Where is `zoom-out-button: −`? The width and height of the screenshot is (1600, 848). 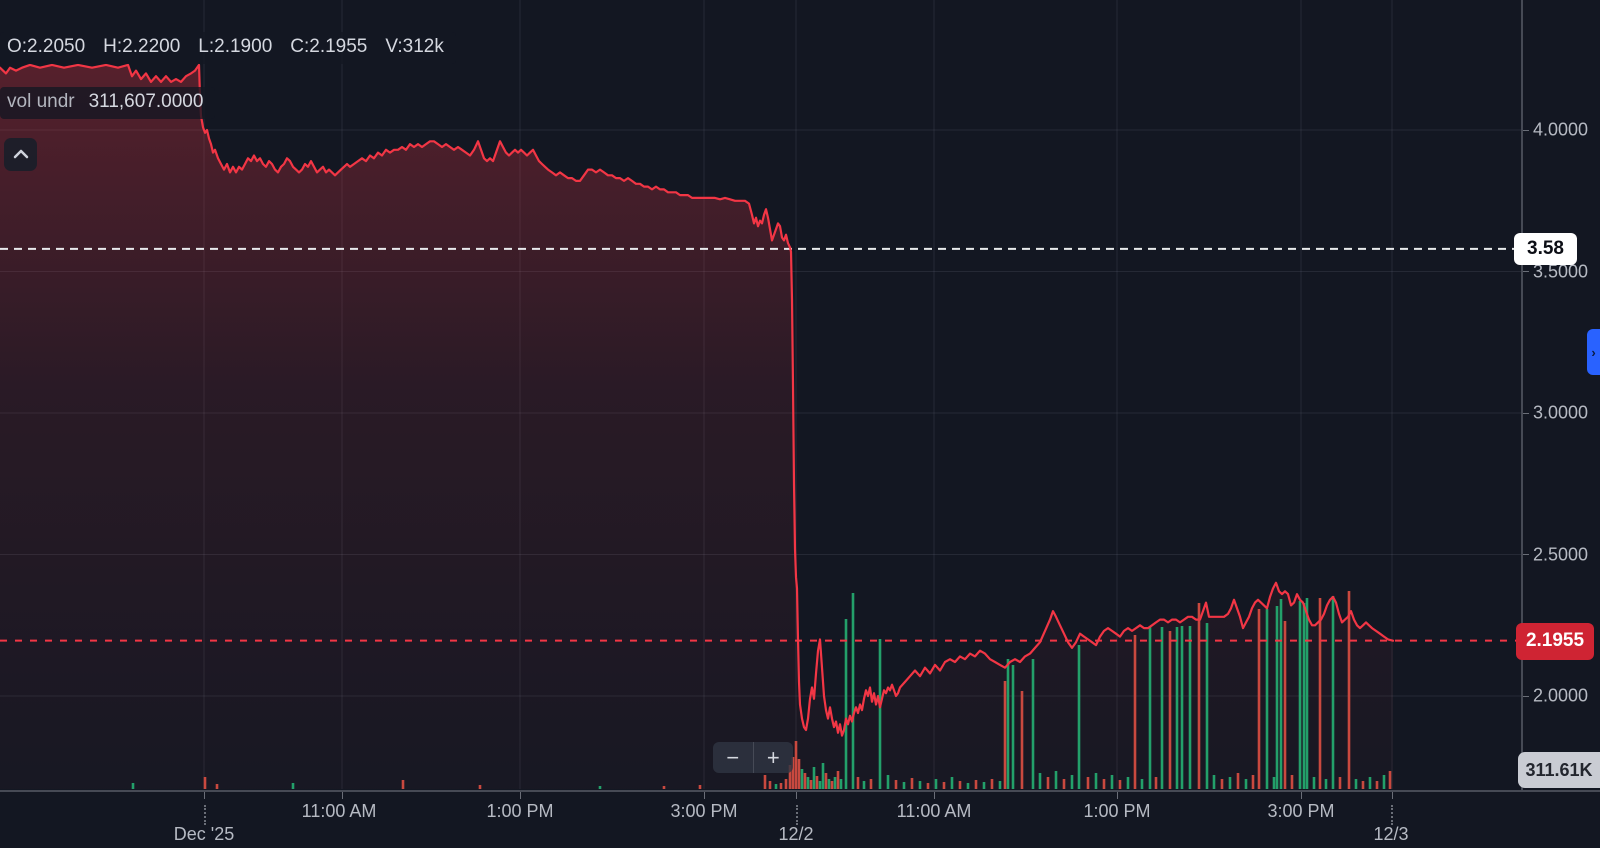 zoom-out-button: − is located at coordinates (733, 757).